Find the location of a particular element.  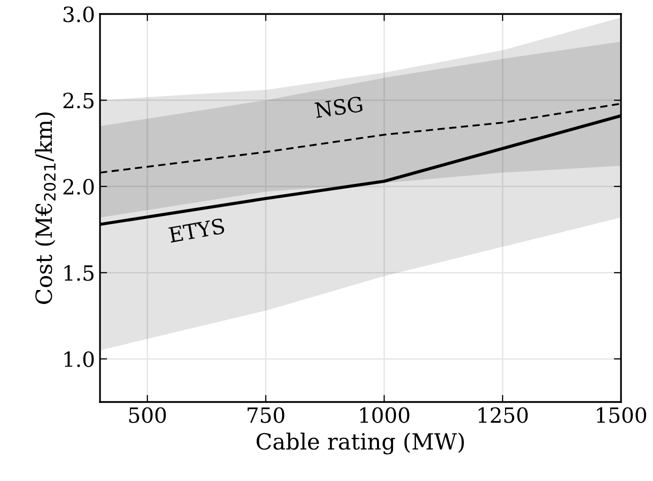

x-axis-title: Cable rating (MW) is located at coordinates (360, 443).